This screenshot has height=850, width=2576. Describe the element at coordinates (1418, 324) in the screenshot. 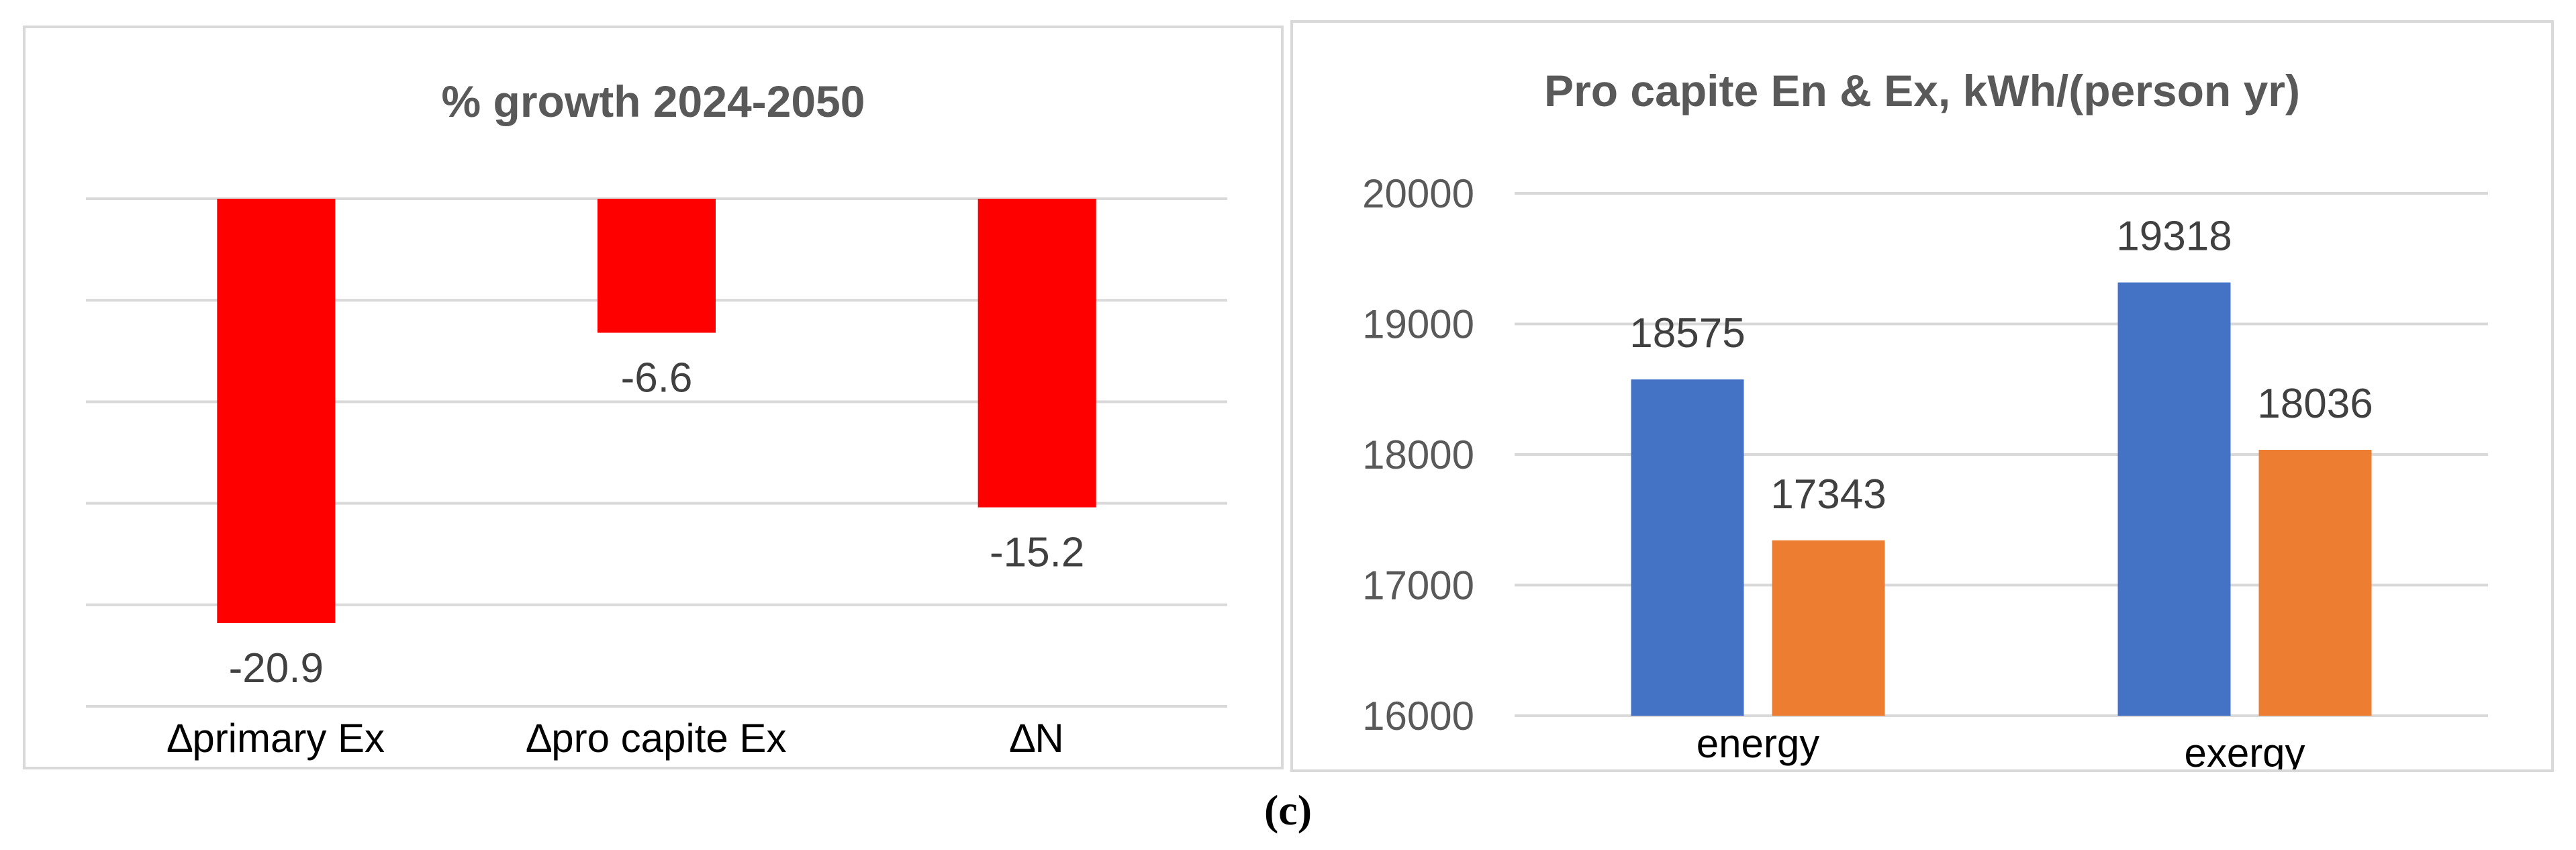

I see `y-tick-label: 19000` at that location.